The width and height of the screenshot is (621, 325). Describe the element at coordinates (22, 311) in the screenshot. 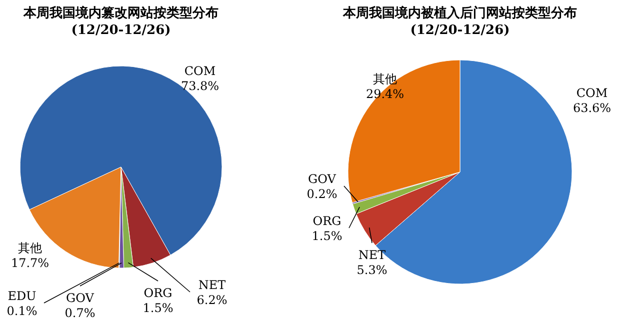

I see `data-label: 0.1%` at that location.